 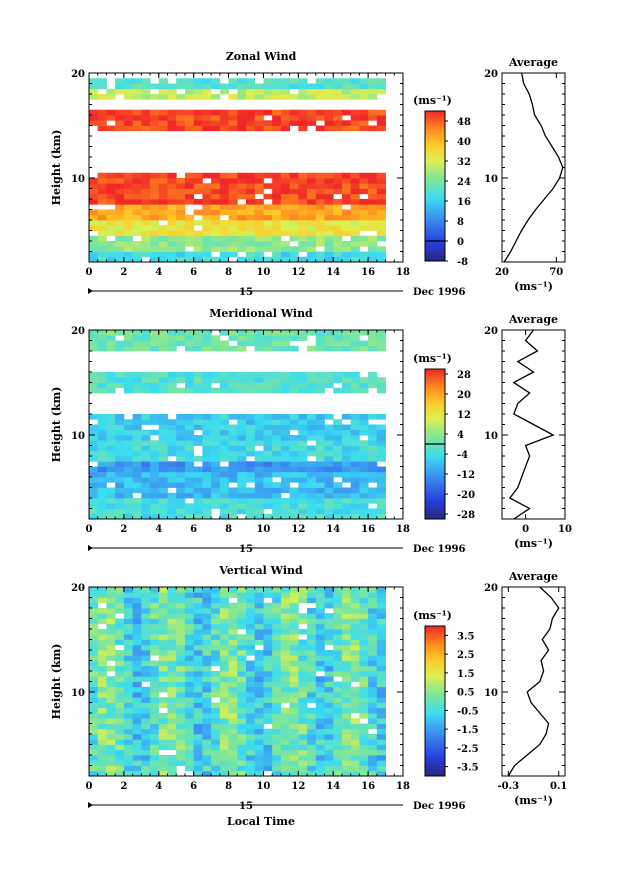 What do you see at coordinates (435, 172) in the screenshot?
I see `zonal-colorbar-step` at bounding box center [435, 172].